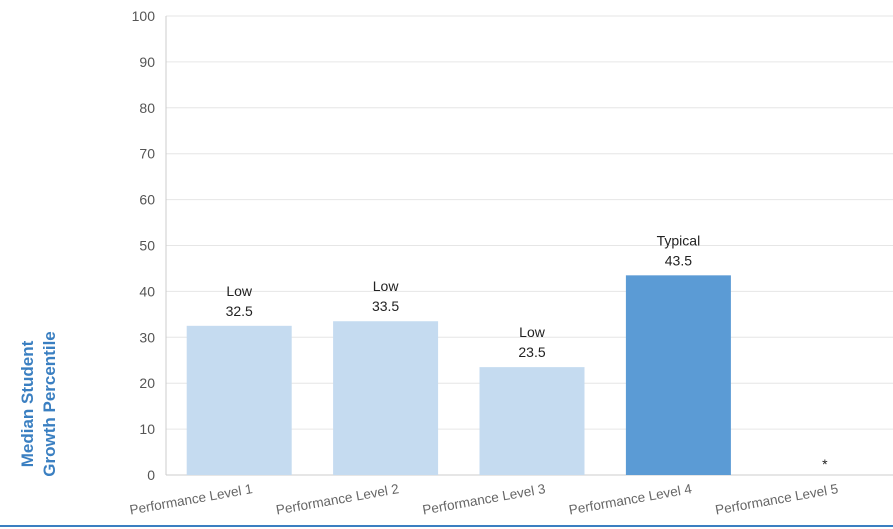  What do you see at coordinates (38, 403) in the screenshot?
I see `y-axis-label: Median Student Growth Percentile` at bounding box center [38, 403].